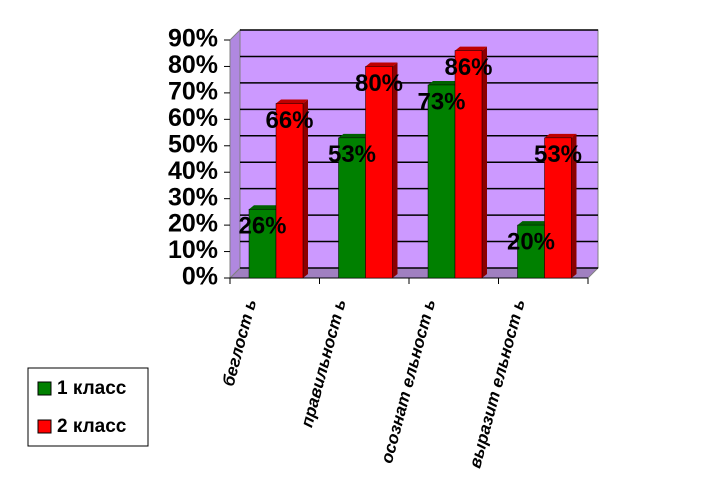 This screenshot has width=720, height=490. Describe the element at coordinates (193, 250) in the screenshot. I see `y-tick-label: 10%` at that location.